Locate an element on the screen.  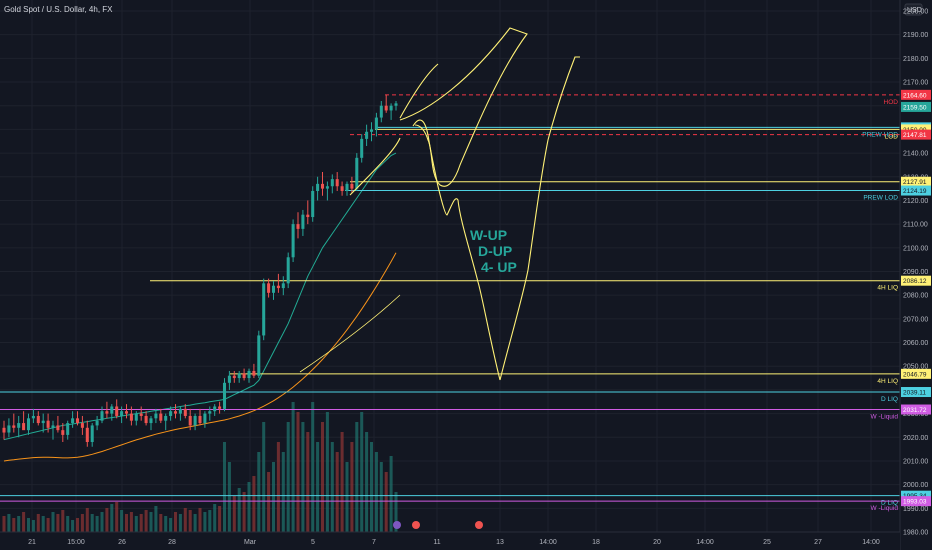
time-axis-background is located at coordinates (450, 541).